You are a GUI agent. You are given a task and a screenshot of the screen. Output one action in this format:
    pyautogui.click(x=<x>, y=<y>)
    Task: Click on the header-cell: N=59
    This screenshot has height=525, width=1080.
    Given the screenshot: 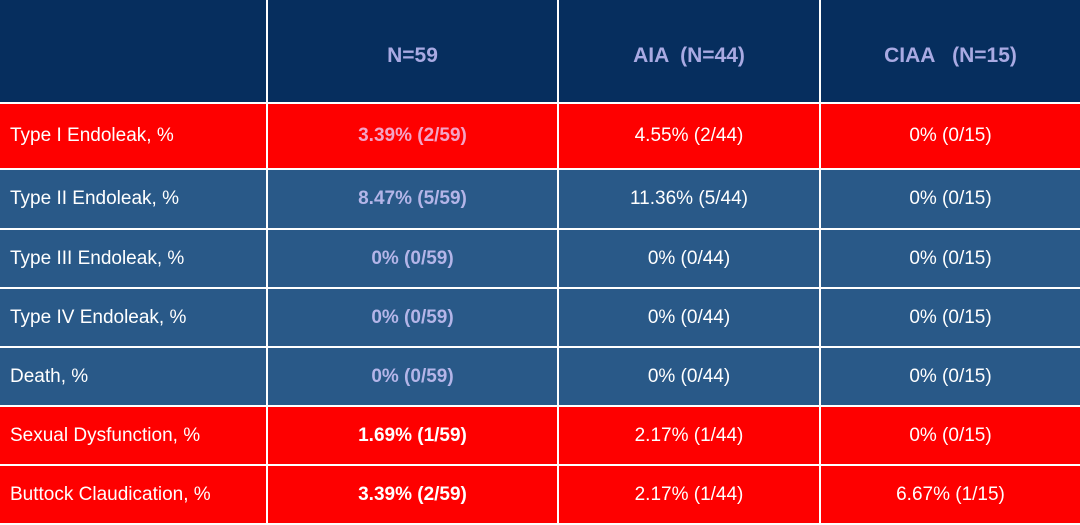 What is the action you would take?
    pyautogui.click(x=413, y=52)
    